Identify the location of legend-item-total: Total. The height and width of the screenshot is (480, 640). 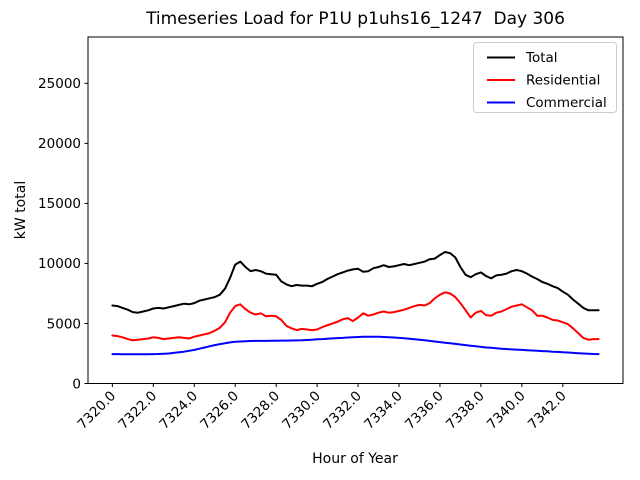
(522, 58).